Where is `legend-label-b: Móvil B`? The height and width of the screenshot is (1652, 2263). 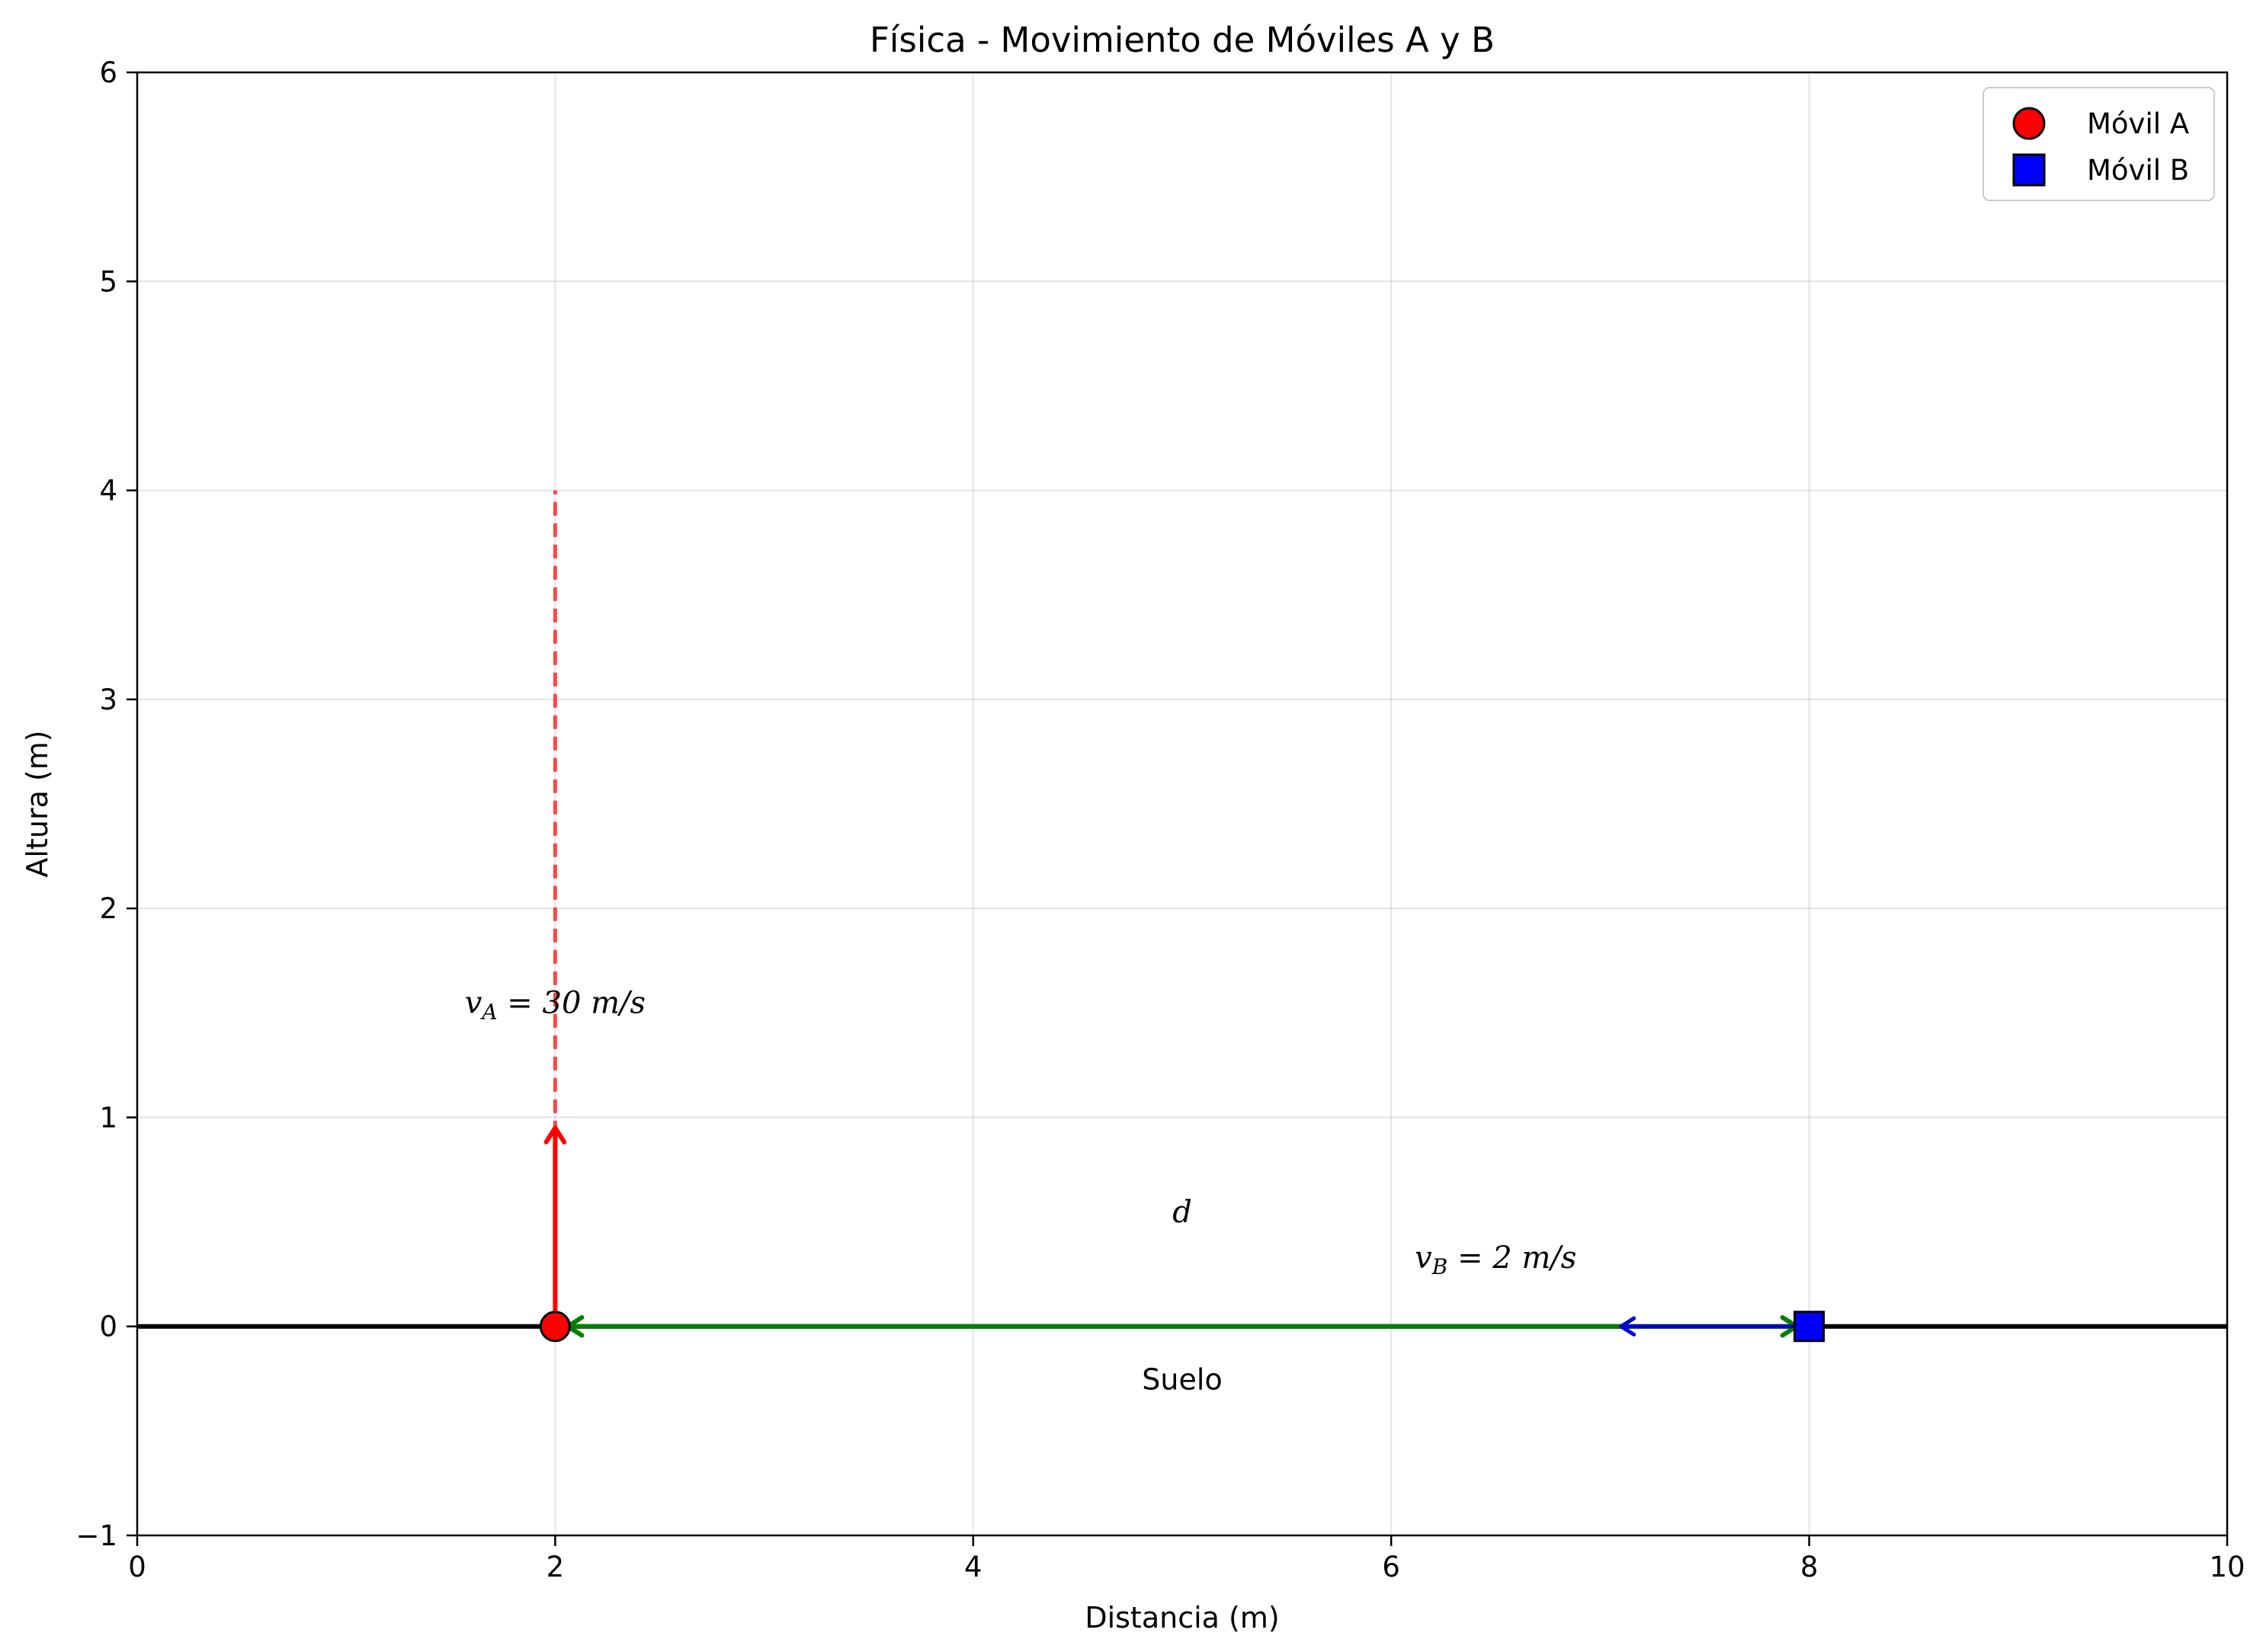 legend-label-b: Móvil B is located at coordinates (2138, 170).